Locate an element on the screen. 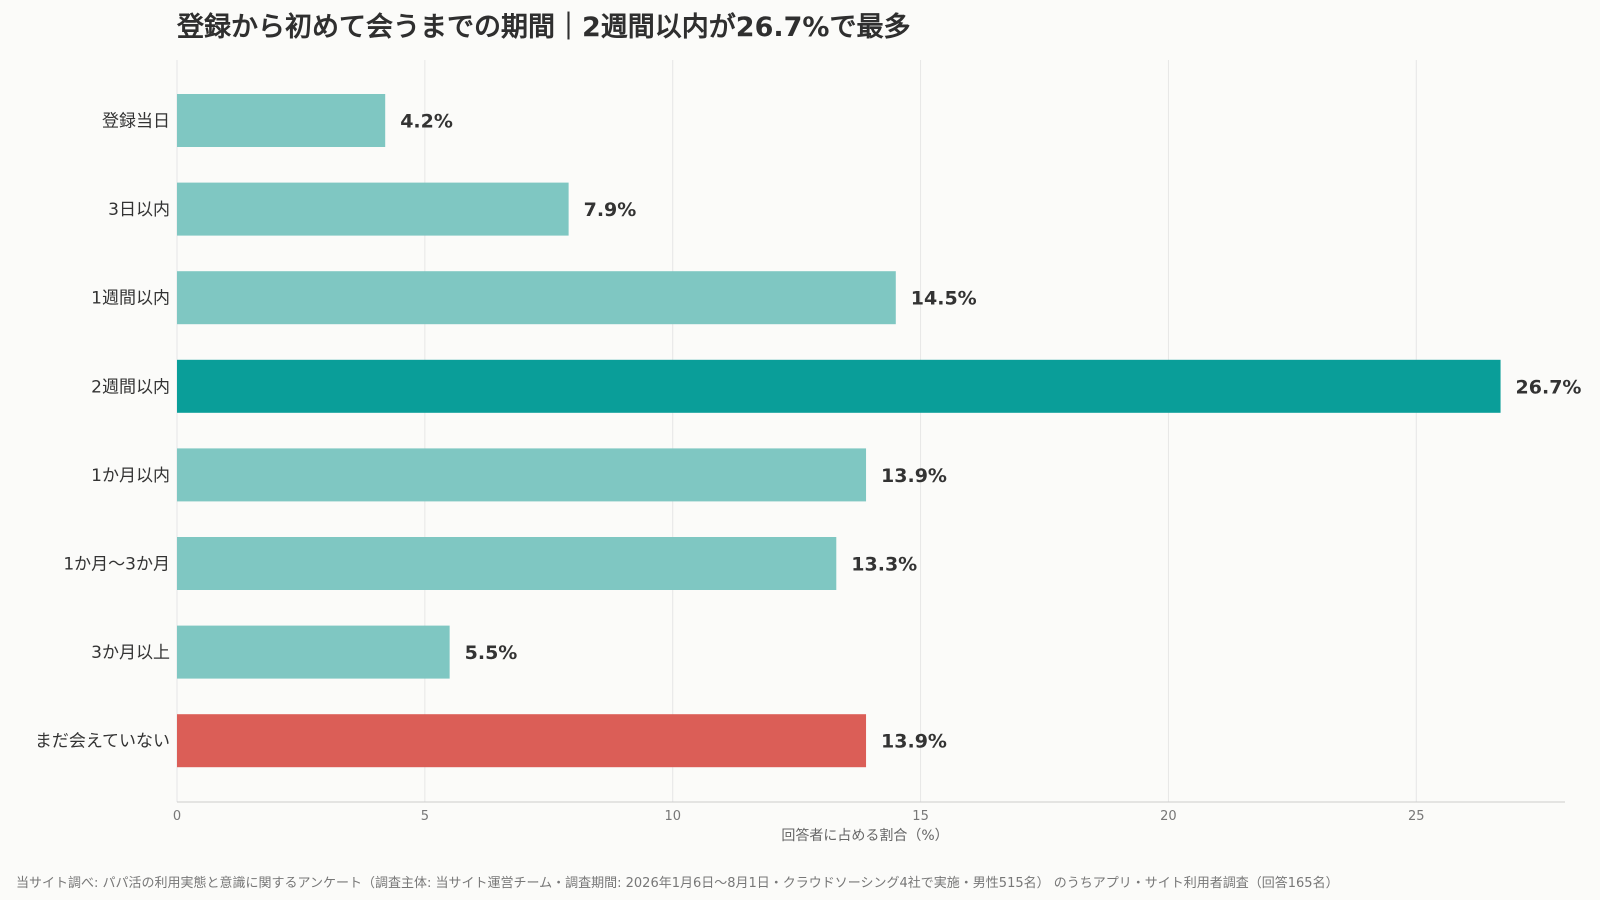 This screenshot has width=1600, height=900. value-label: 4.2% is located at coordinates (426, 122).